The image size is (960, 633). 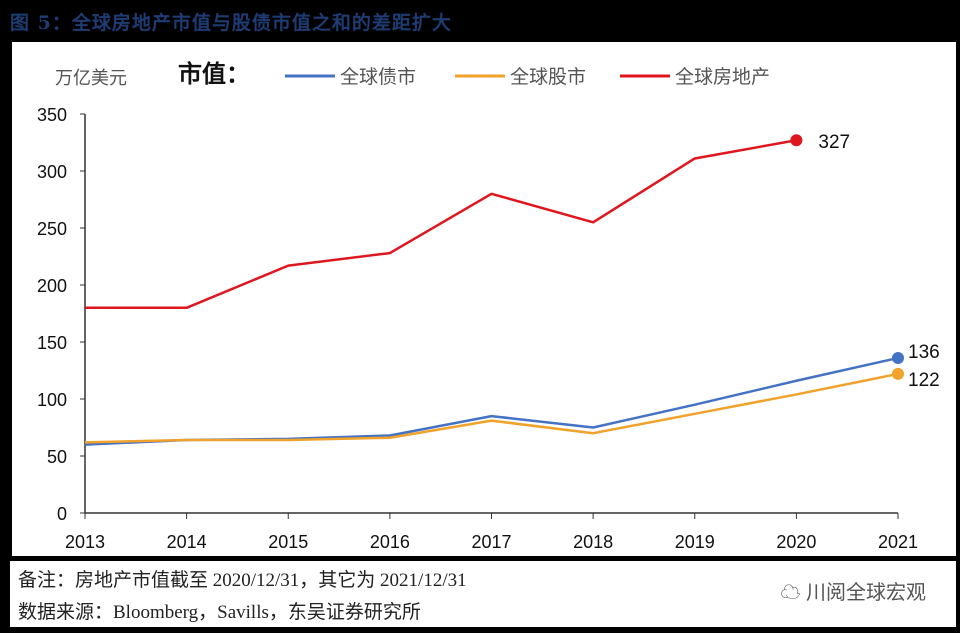 I want to click on watermark: ☁ 川阅全球宏观, so click(x=853, y=590).